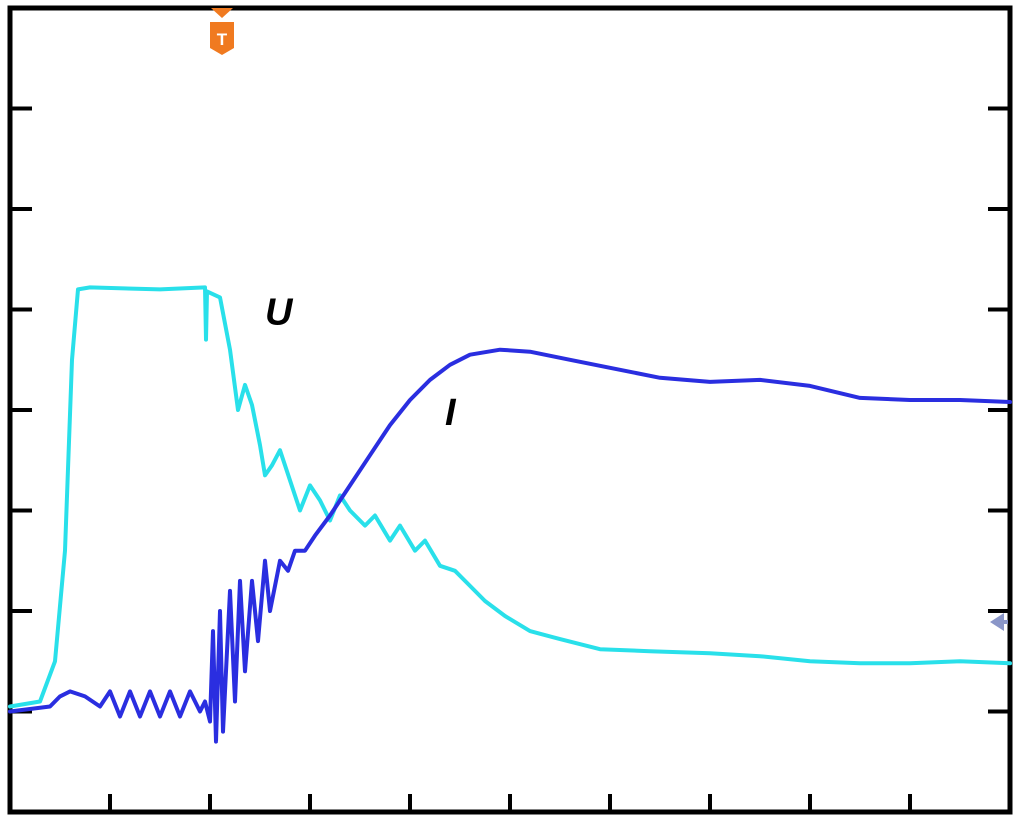 Image resolution: width=1016 pixels, height=818 pixels. Describe the element at coordinates (999, 622) in the screenshot. I see `reference-level-arrow-icon` at that location.